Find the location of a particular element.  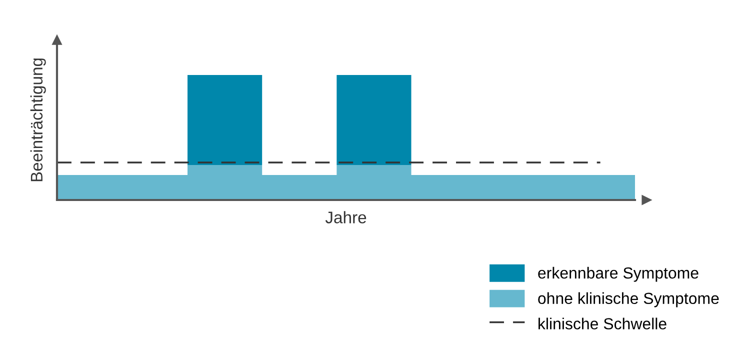

legend-label: erkennbare Symptome is located at coordinates (618, 274).